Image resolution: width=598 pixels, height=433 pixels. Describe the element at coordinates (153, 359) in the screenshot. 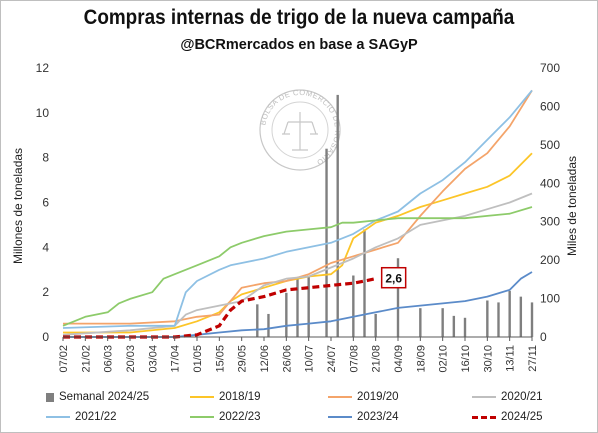

I see `x-tick-label: 03/04` at that location.